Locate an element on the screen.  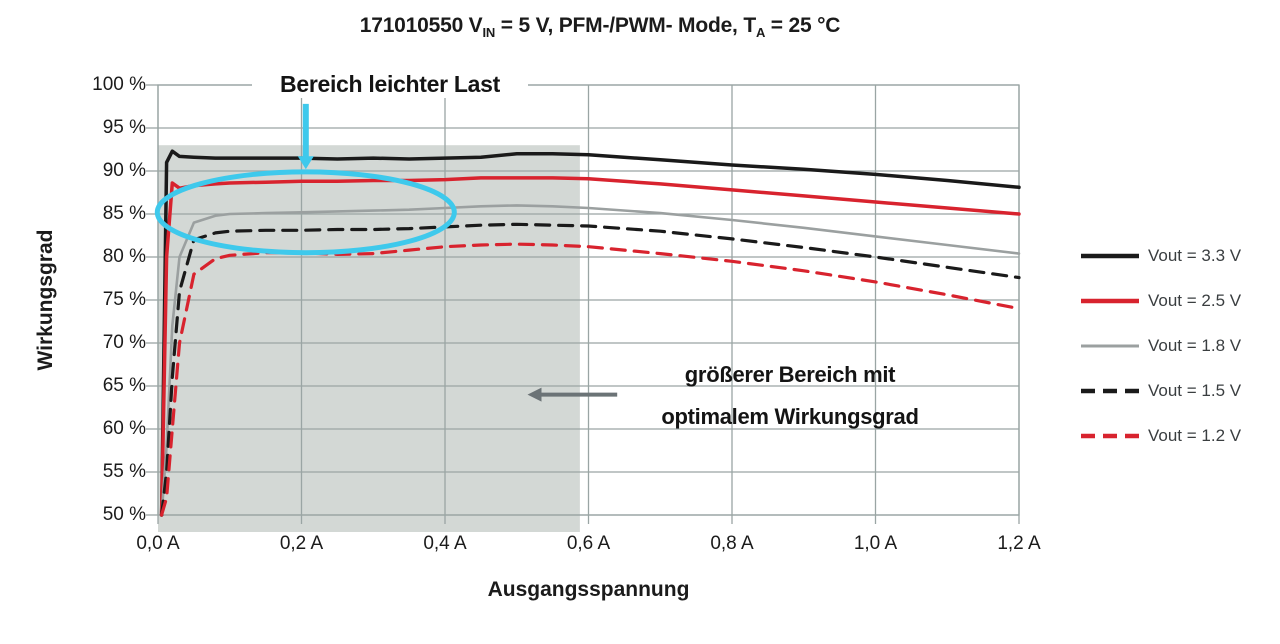
y-tick-label: 90 % is located at coordinates (124, 170).